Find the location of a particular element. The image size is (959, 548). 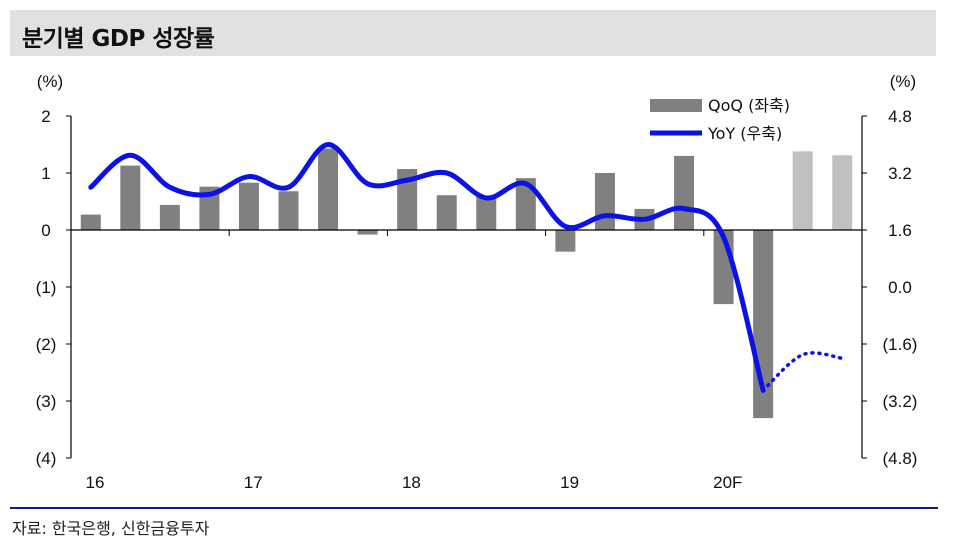

x-tick-label: 20F is located at coordinates (727, 482).